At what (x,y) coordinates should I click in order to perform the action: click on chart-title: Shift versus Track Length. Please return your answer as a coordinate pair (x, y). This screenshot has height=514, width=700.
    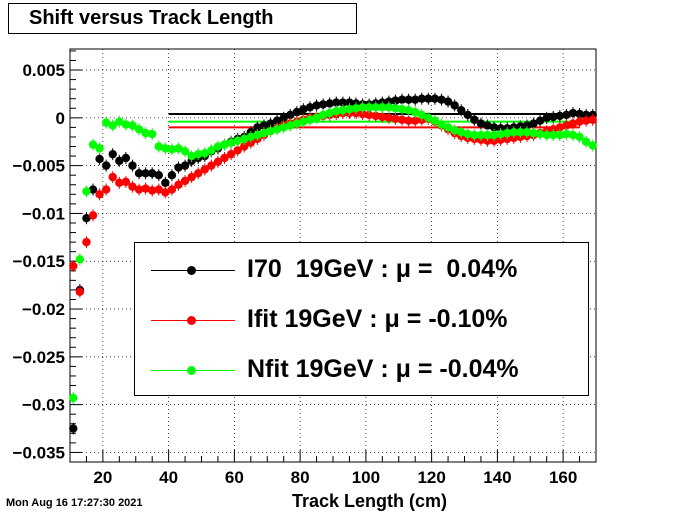
    Looking at the image, I should click on (182, 18).